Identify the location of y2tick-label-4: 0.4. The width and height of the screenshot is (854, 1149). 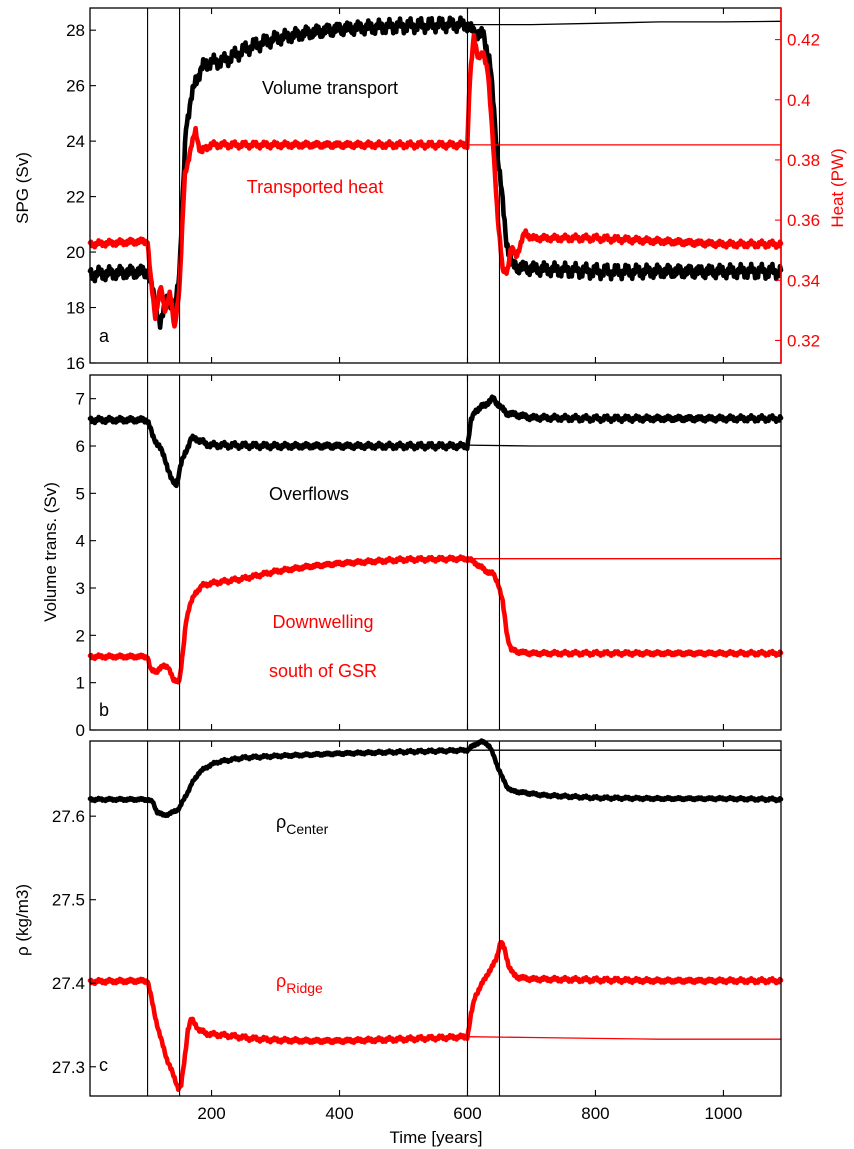
(799, 100).